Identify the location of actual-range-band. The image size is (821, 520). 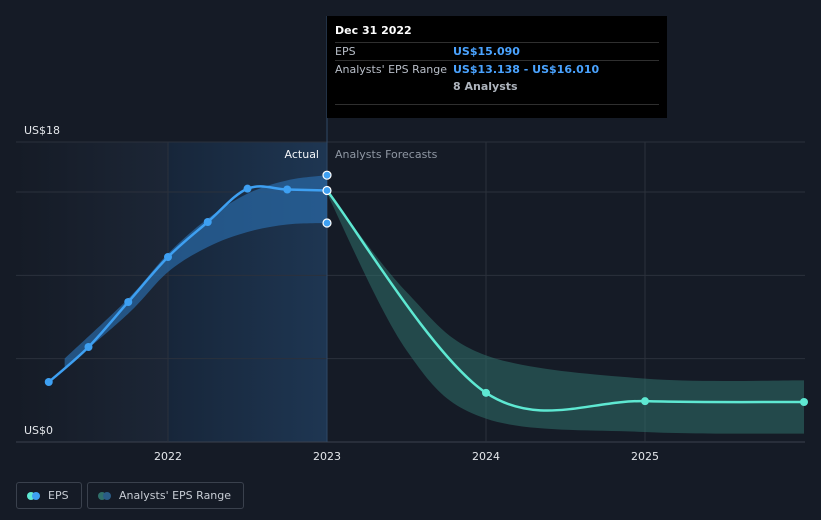
(196, 272).